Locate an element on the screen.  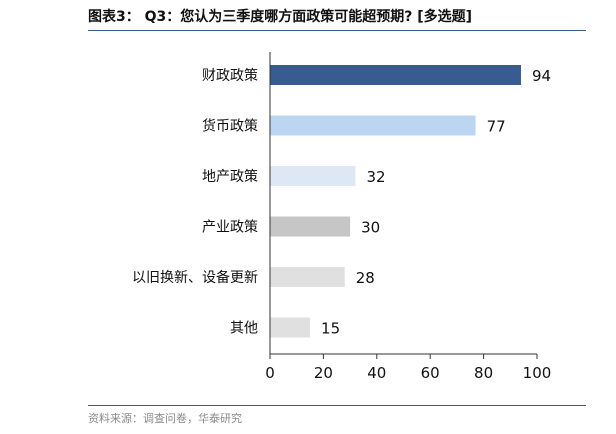
value-label: 77 is located at coordinates (496, 127).